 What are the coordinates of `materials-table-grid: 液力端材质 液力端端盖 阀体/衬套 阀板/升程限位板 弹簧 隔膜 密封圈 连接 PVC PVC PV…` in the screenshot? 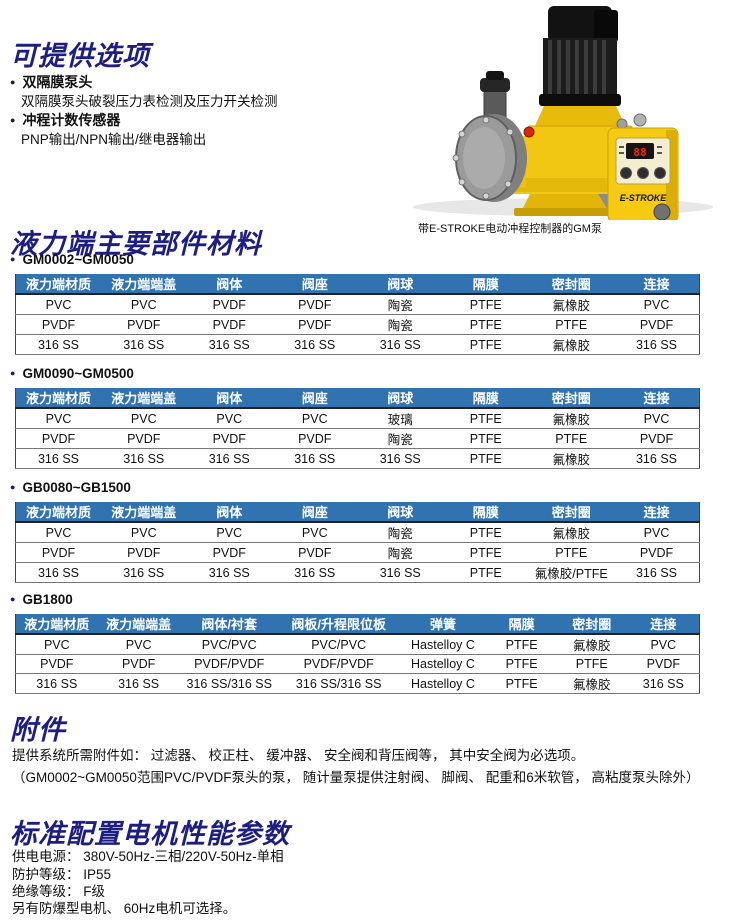 It's located at (357, 654).